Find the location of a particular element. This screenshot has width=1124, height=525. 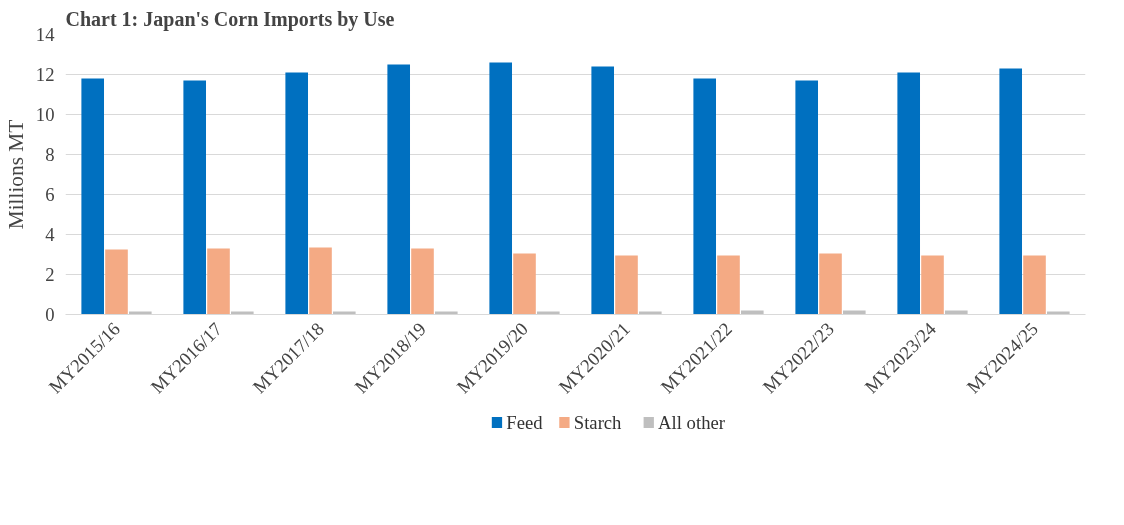

legend-label: Feed is located at coordinates (525, 422).